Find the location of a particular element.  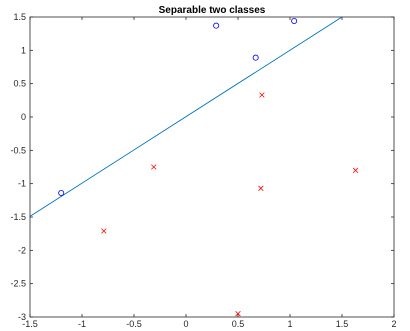

y-tick-label: -2 is located at coordinates (22, 250).